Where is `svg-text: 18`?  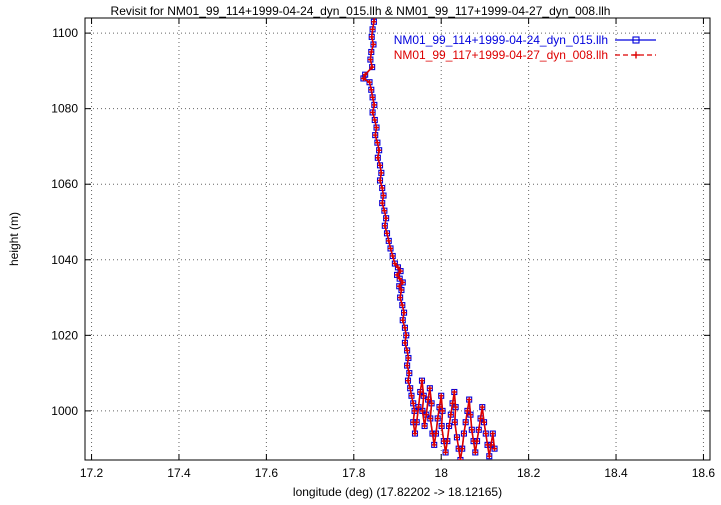 svg-text: 18 is located at coordinates (442, 473).